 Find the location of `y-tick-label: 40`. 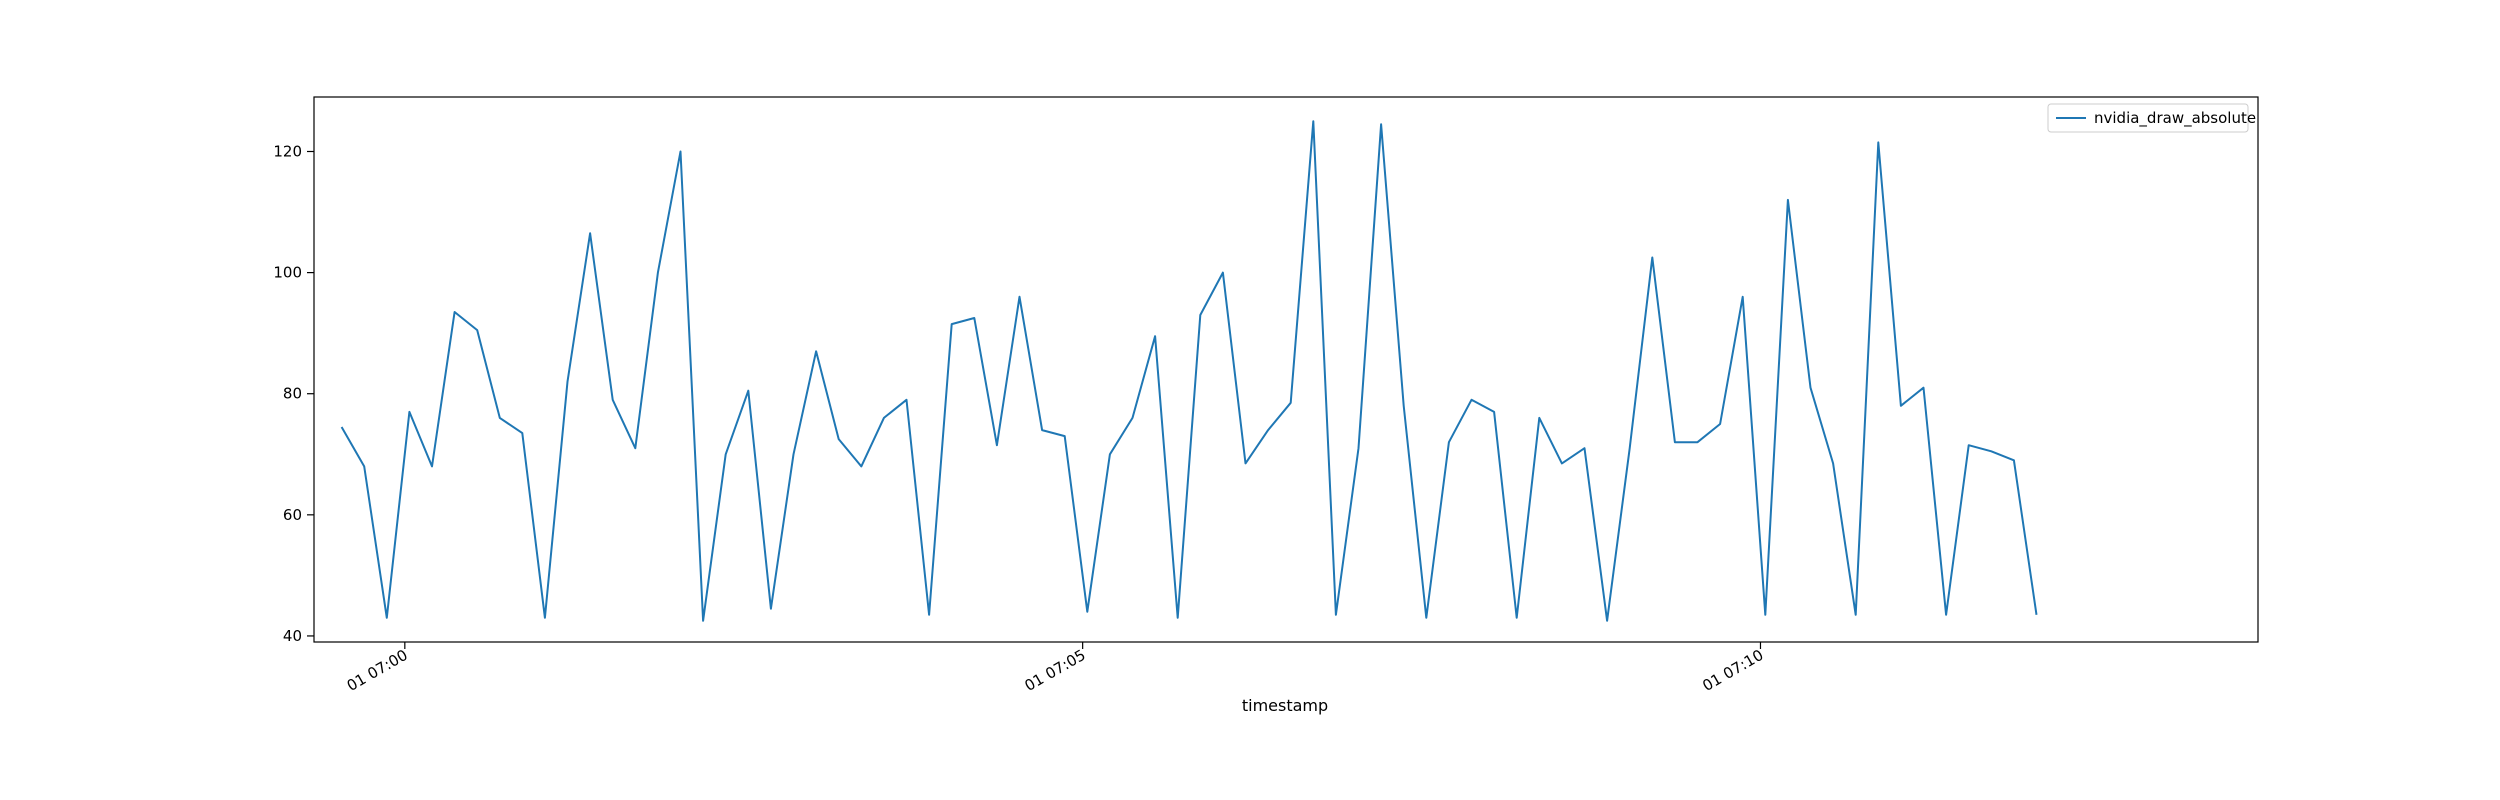

y-tick-label: 40 is located at coordinates (292, 636).